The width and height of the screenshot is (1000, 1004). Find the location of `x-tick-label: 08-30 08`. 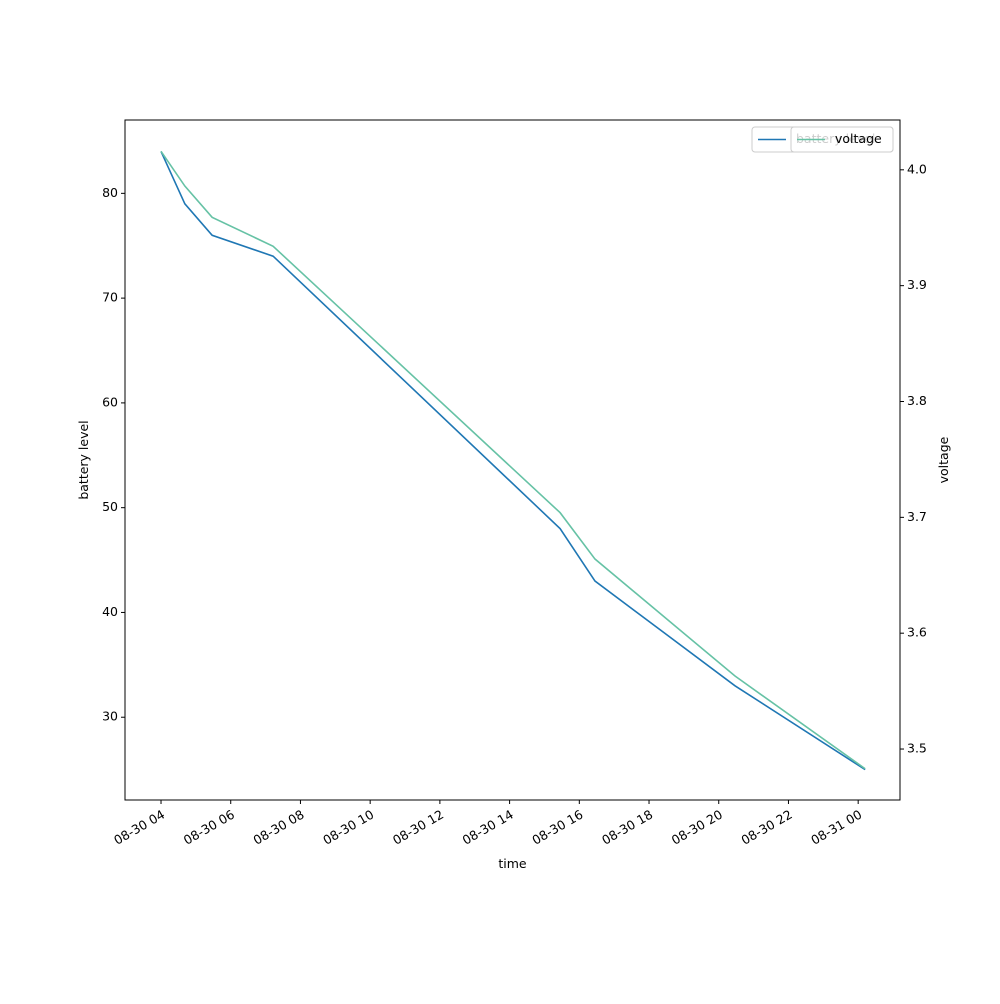

x-tick-label: 08-30 08 is located at coordinates (279, 827).